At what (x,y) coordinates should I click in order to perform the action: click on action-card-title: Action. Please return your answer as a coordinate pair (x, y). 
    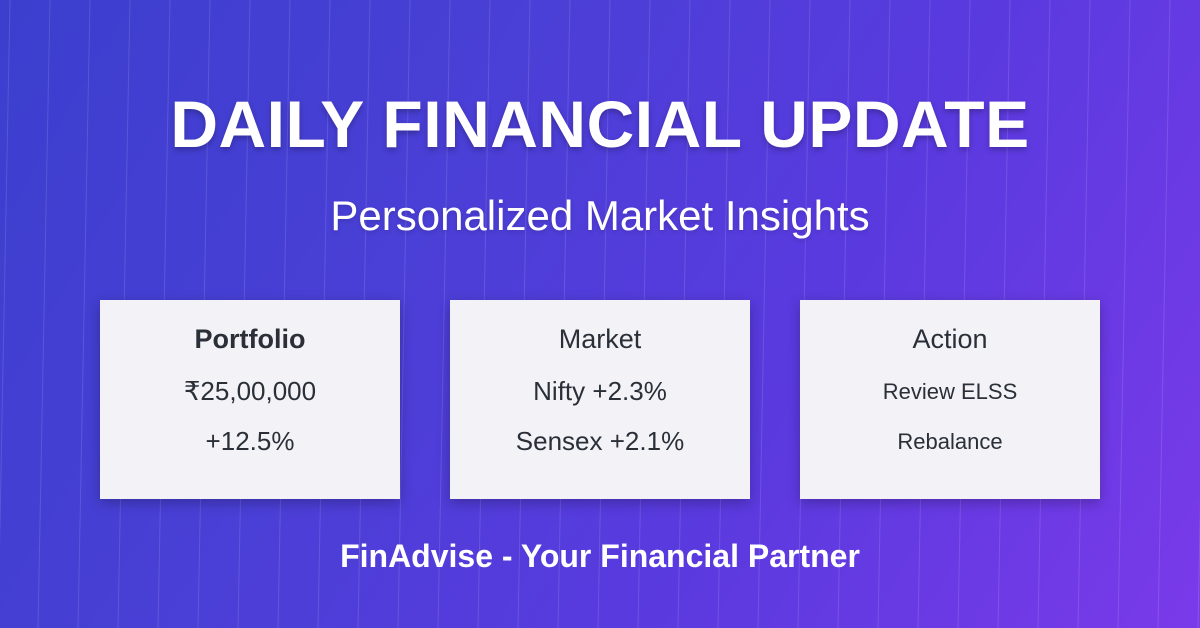
    Looking at the image, I should click on (950, 339).